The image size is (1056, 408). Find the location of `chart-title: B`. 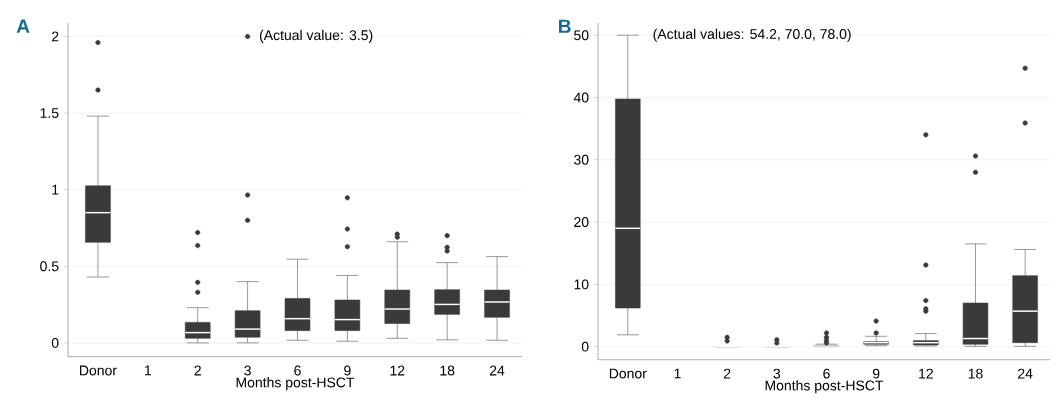

chart-title: B is located at coordinates (565, 26).